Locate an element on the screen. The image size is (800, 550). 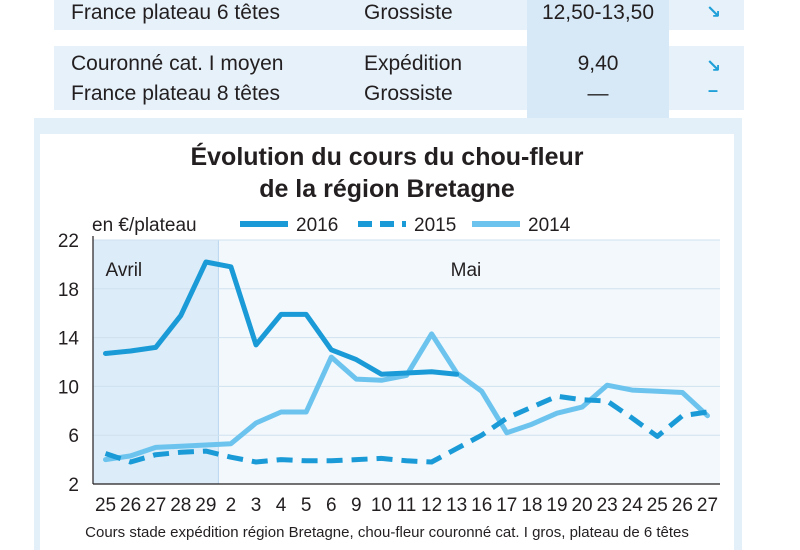
x-tick-label: 17 is located at coordinates (506, 505).